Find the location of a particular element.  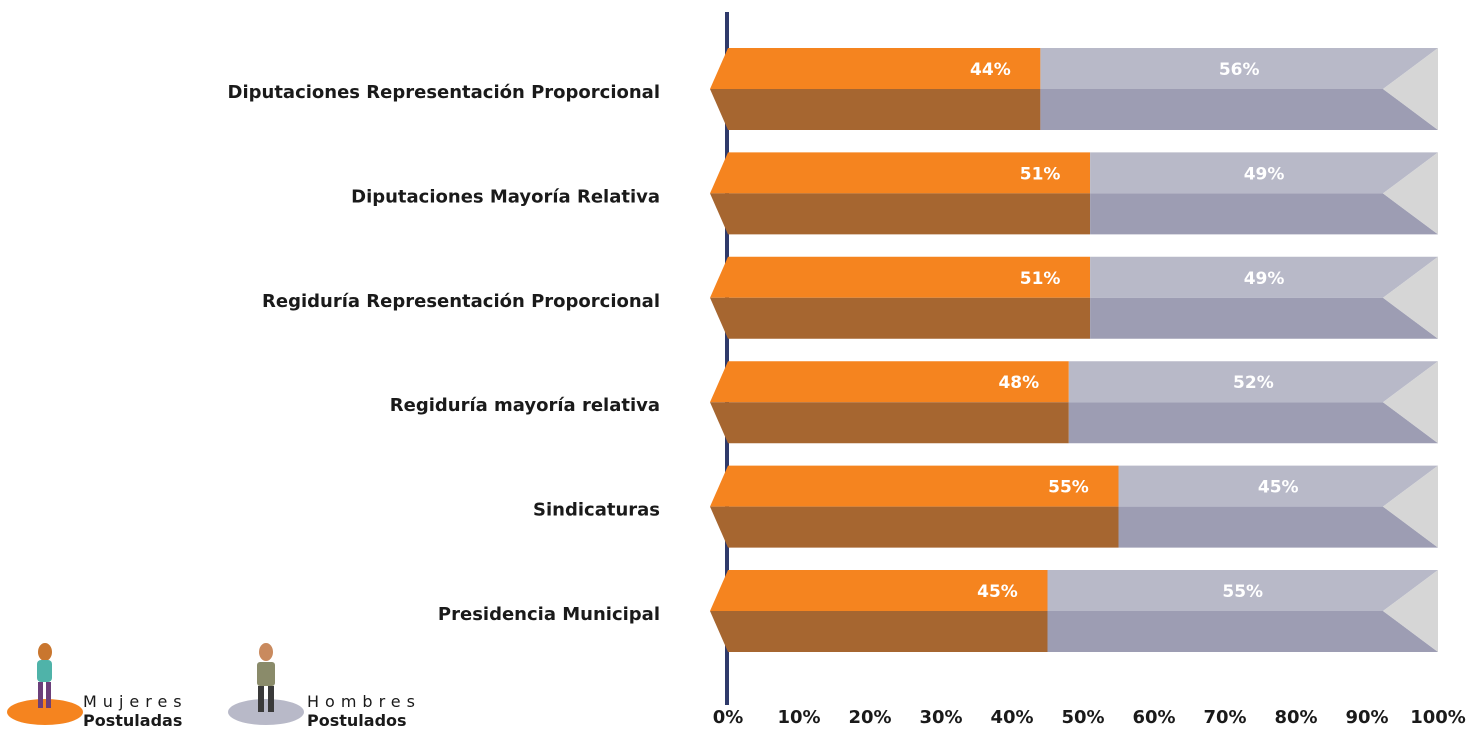

category-label: Diputaciones Representación Proporcional is located at coordinates (444, 92).